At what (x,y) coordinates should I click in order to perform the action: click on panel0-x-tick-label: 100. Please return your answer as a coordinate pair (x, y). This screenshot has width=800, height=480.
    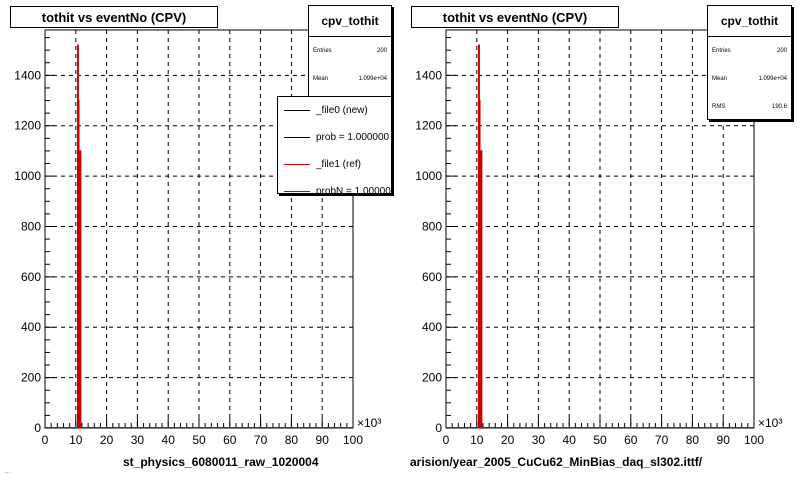
    Looking at the image, I should click on (353, 440).